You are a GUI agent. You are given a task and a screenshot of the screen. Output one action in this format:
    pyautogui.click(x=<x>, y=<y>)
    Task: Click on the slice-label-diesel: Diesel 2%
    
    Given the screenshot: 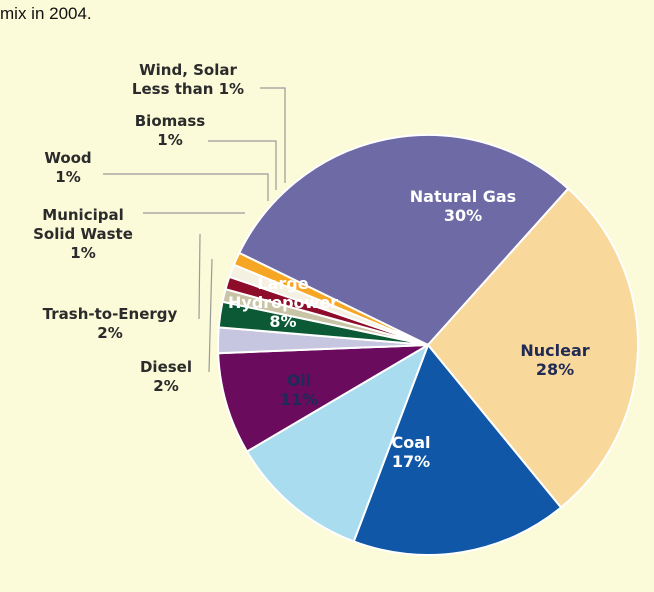 What is the action you would take?
    pyautogui.click(x=166, y=376)
    